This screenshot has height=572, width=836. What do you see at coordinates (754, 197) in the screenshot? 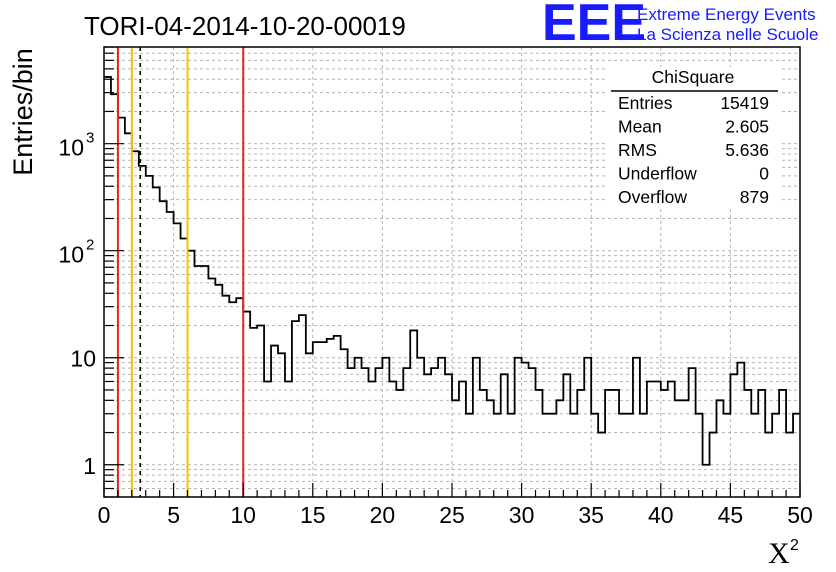
I see `stats-row-value: 879` at bounding box center [754, 197].